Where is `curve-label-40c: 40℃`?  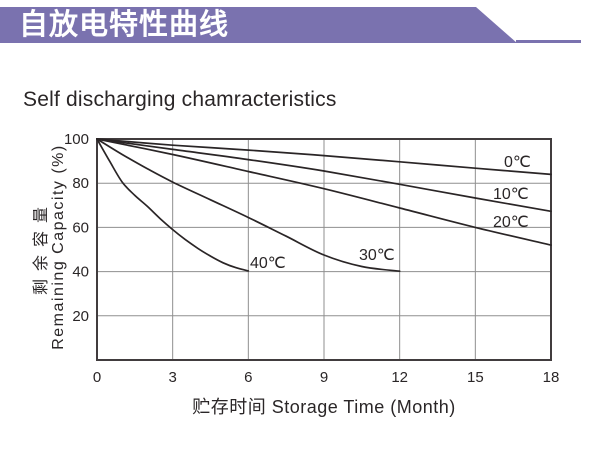
curve-label-40c: 40℃ is located at coordinates (268, 263).